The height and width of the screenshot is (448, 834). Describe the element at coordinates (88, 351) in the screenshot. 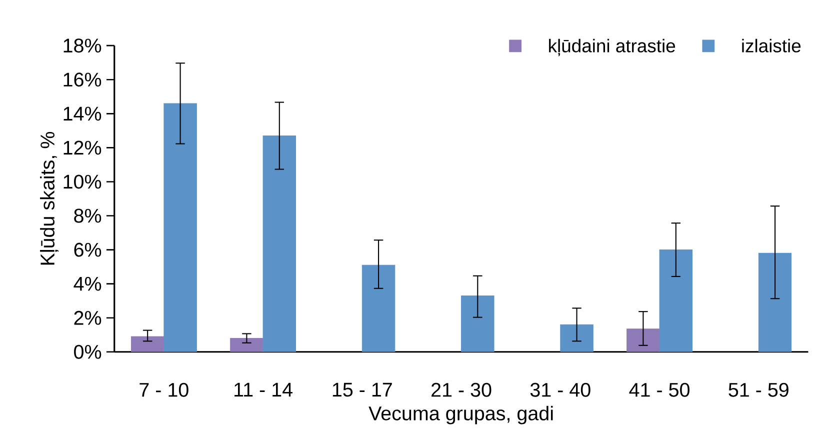

I see `y-tick-label: 0%` at that location.